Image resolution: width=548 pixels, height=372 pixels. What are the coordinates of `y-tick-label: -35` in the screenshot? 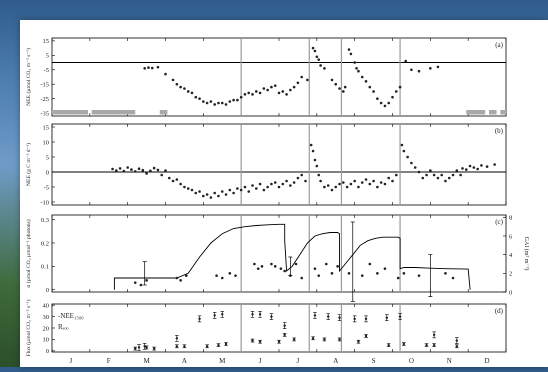 It's located at (44, 113).